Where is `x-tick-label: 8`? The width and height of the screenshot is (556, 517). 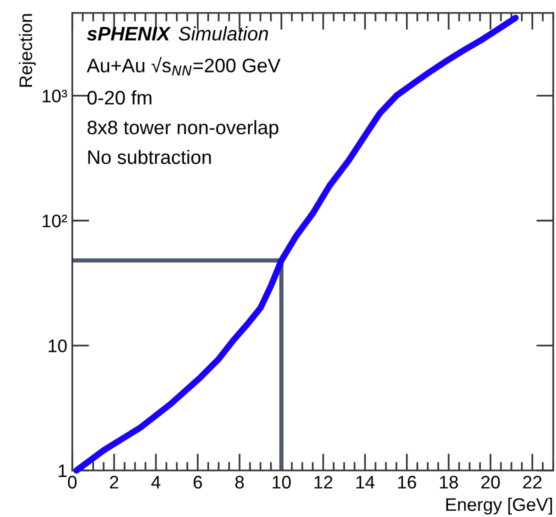
x-tick-label: 8 is located at coordinates (239, 482).